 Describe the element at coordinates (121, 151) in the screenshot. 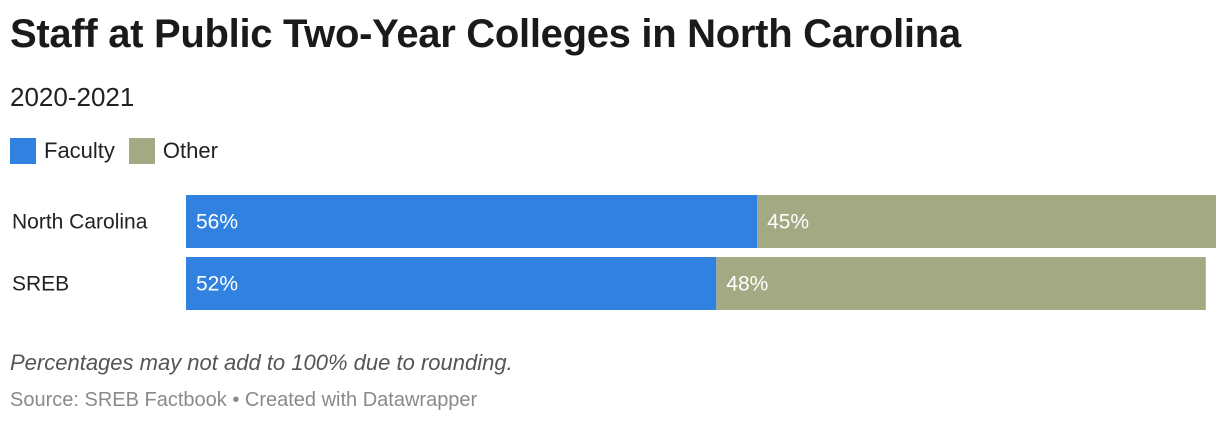

I see `legend: Faculty Other` at that location.